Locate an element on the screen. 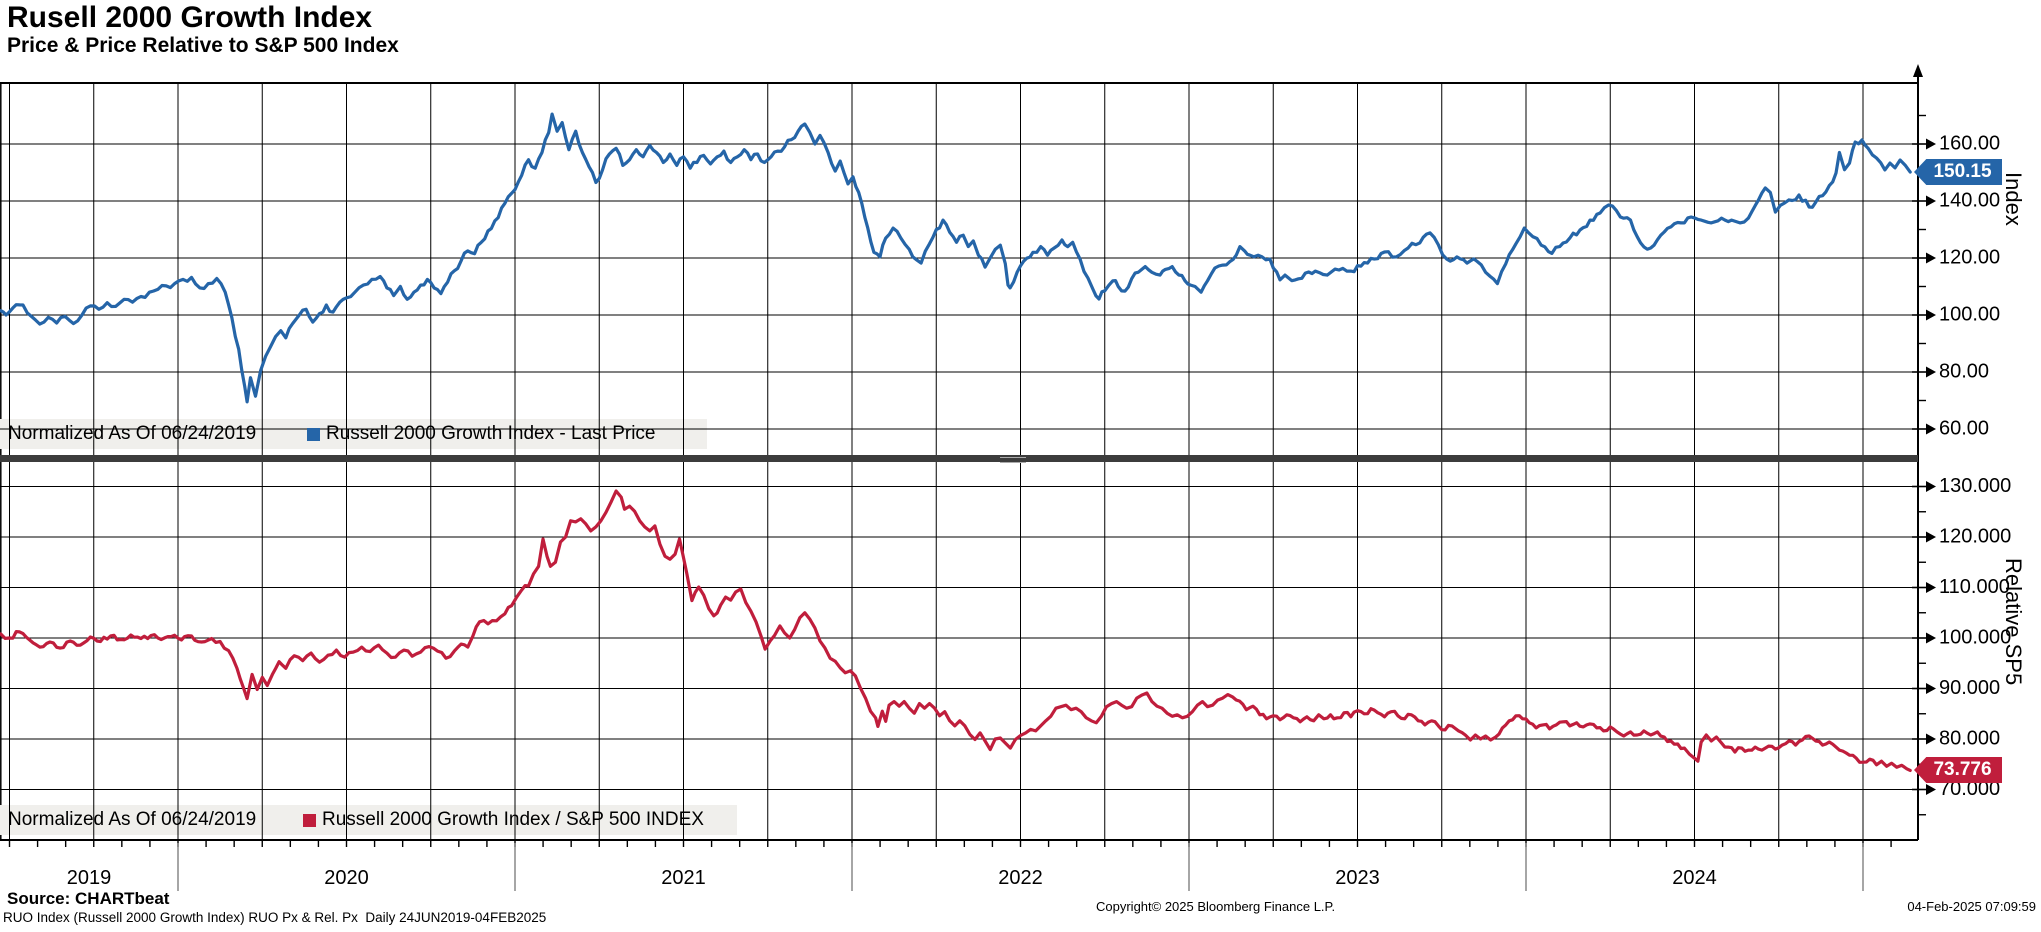 This screenshot has width=2041, height=932. svg-text: 80.00 is located at coordinates (1964, 371).